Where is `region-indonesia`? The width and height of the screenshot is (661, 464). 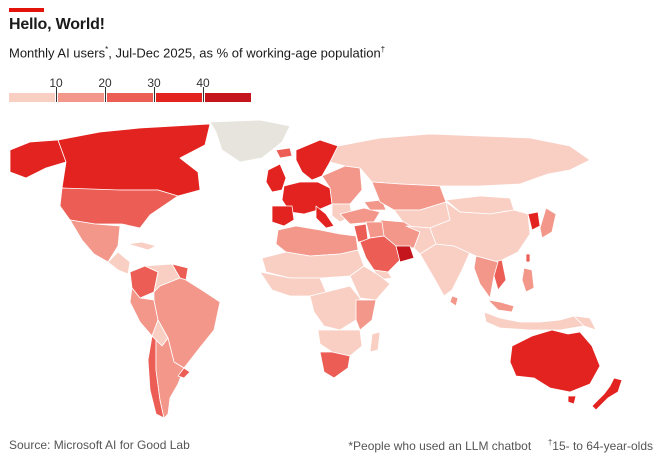
region-indonesia is located at coordinates (534, 321).